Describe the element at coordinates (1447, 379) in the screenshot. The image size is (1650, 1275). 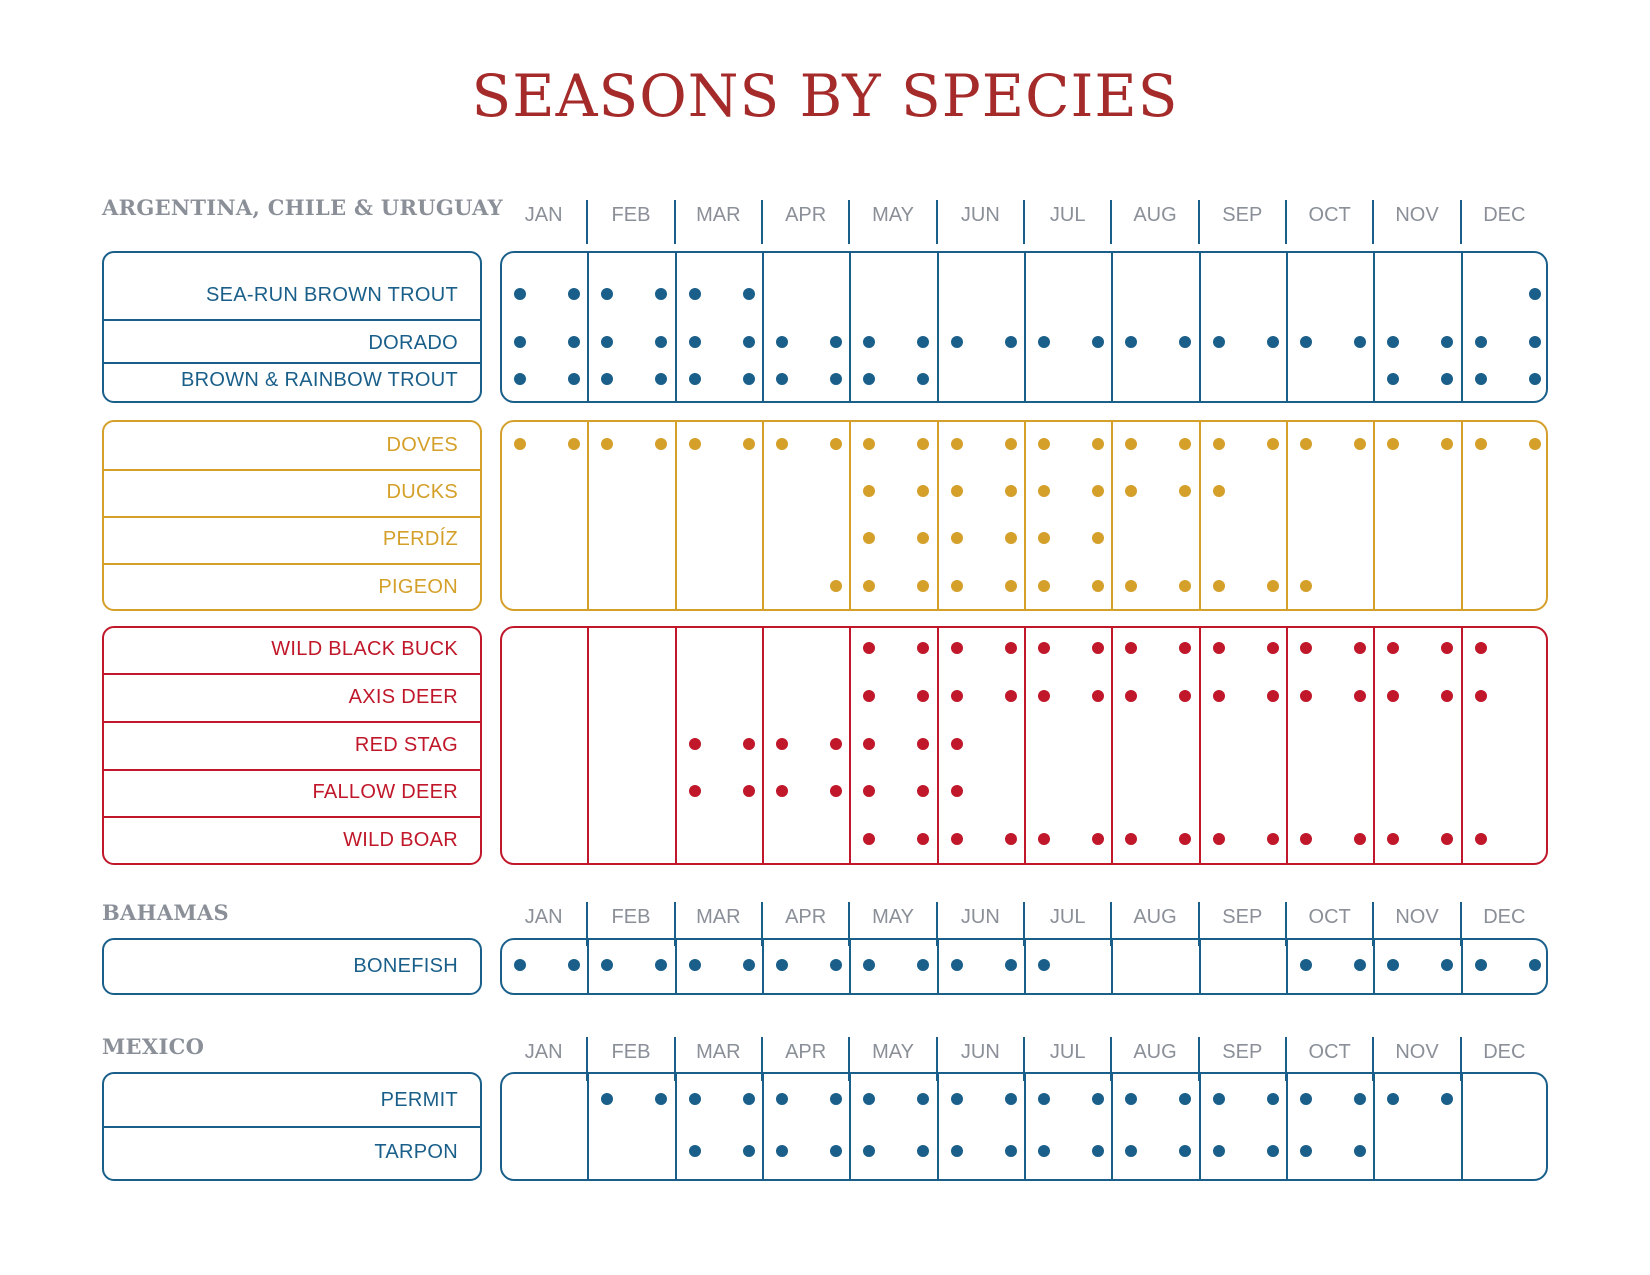
I see `season-dot-brown-rainbow-trout-nov-late` at that location.